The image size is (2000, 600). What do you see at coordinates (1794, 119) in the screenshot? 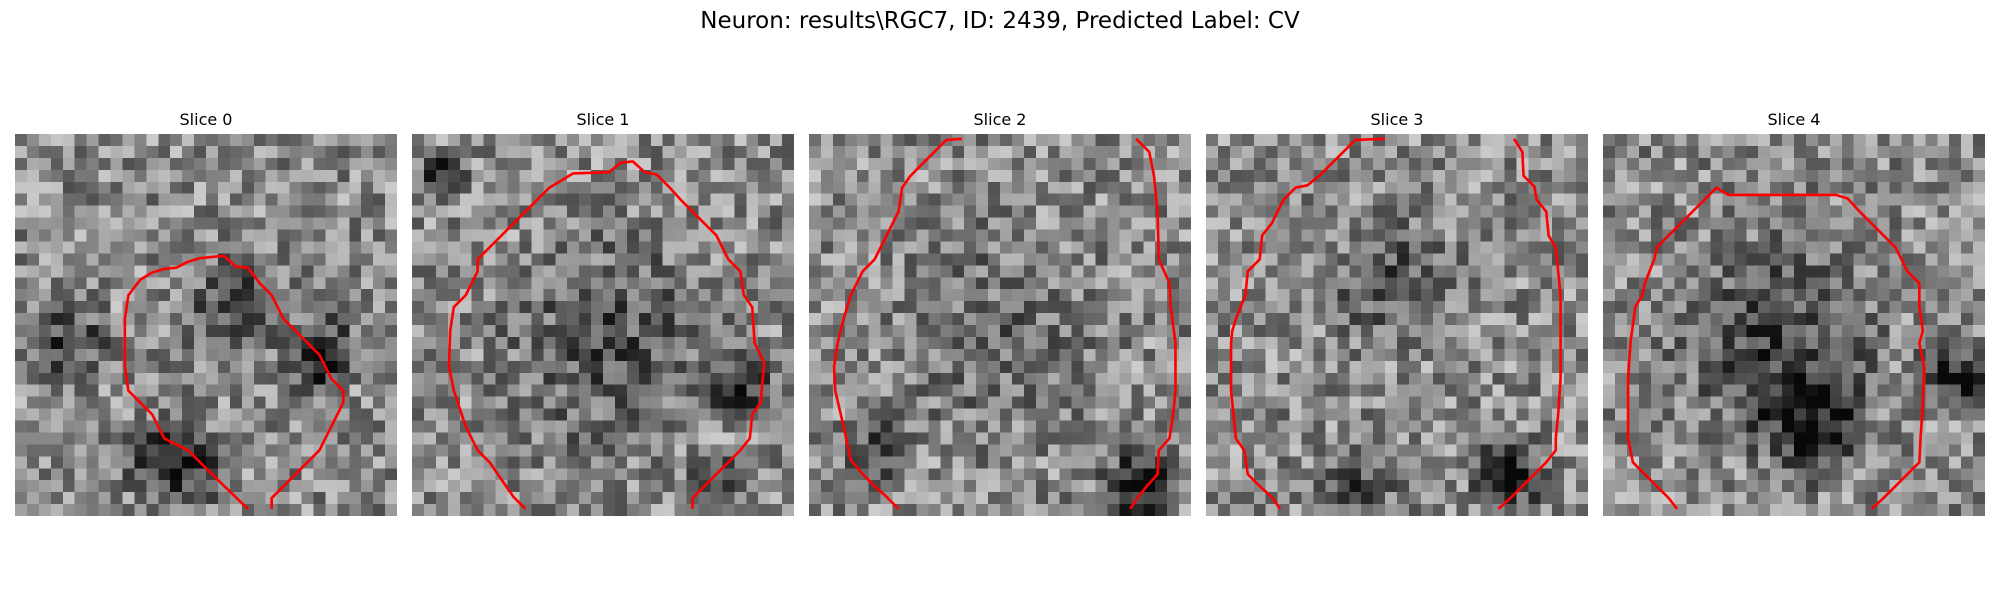
I see `slice-title: Slice 4` at bounding box center [1794, 119].